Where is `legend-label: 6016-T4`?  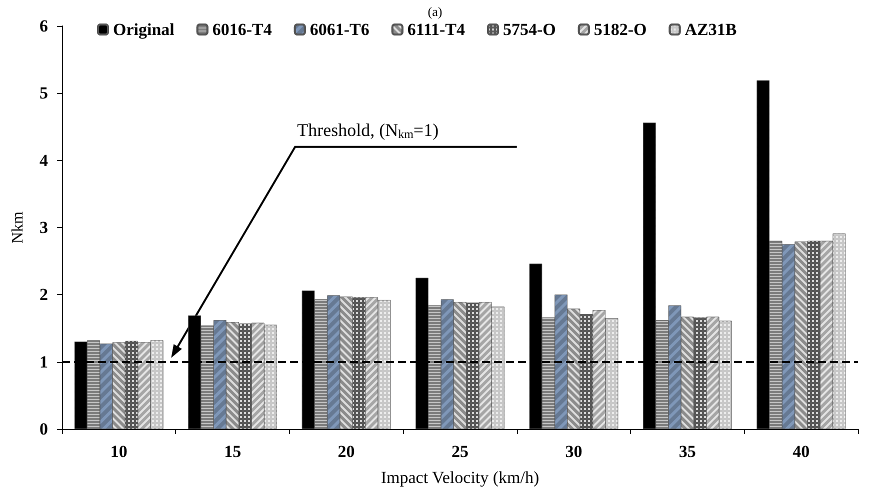
legend-label: 6016-T4 is located at coordinates (242, 29).